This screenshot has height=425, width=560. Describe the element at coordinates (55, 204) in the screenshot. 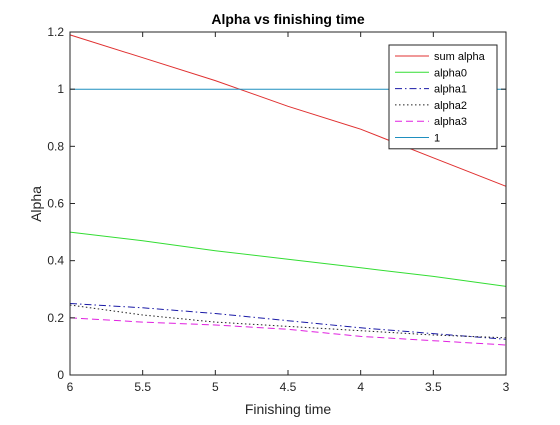

I see `y-tick-label: 0.6` at that location.